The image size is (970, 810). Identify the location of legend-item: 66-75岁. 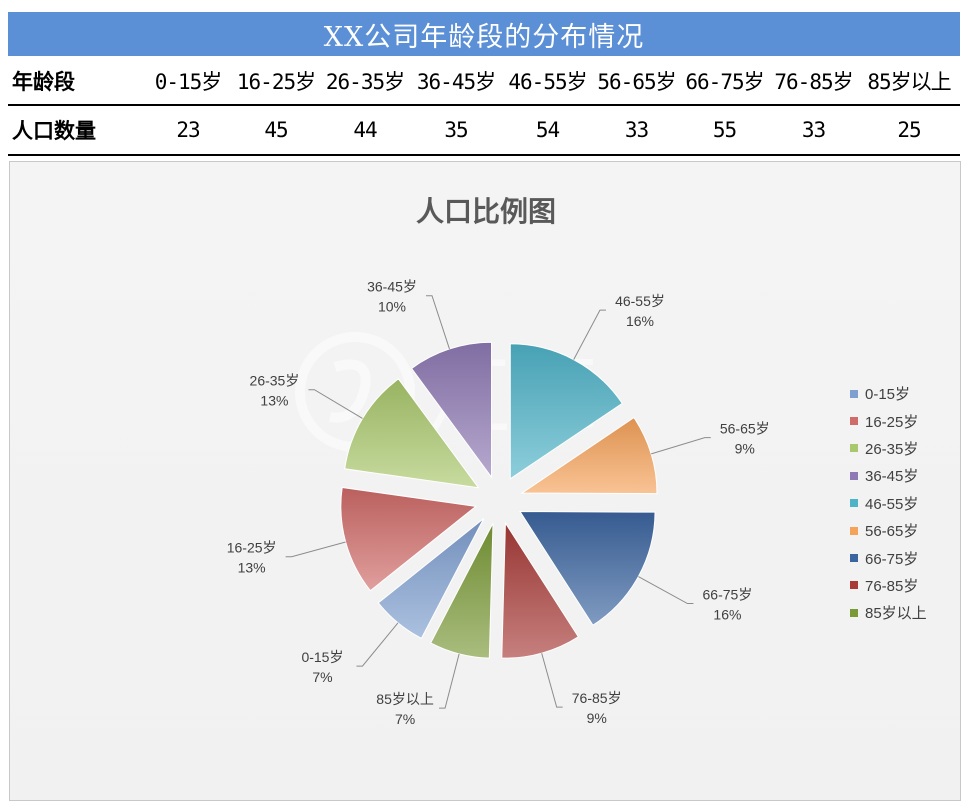
(900, 557).